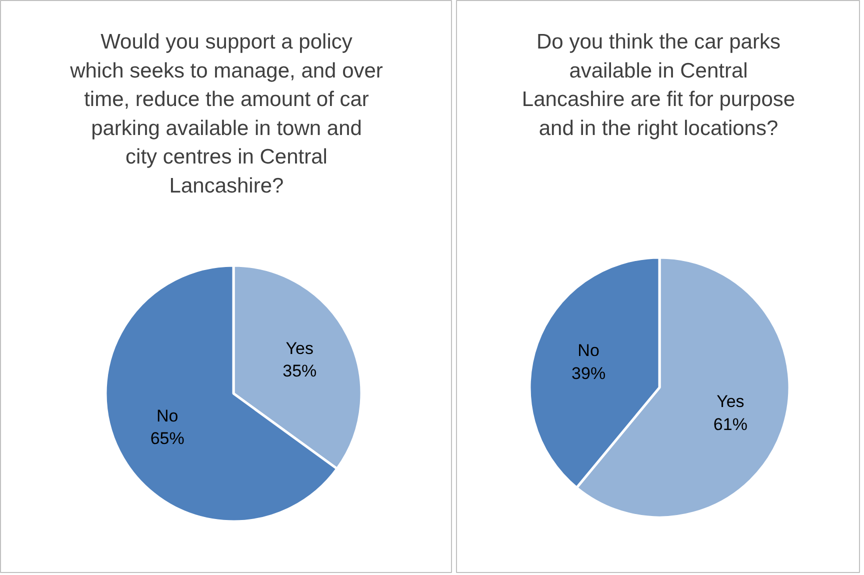 The image size is (864, 575). I want to click on data-label: 35%, so click(299, 371).